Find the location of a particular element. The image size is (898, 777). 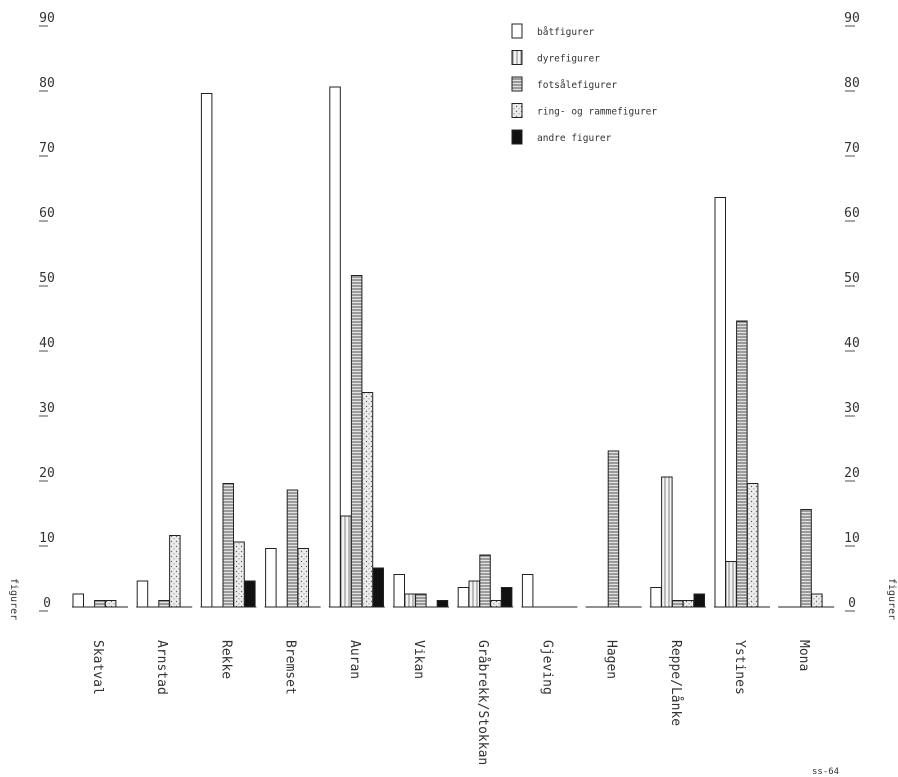

left-tick-label-70: 70 is located at coordinates (47, 148).